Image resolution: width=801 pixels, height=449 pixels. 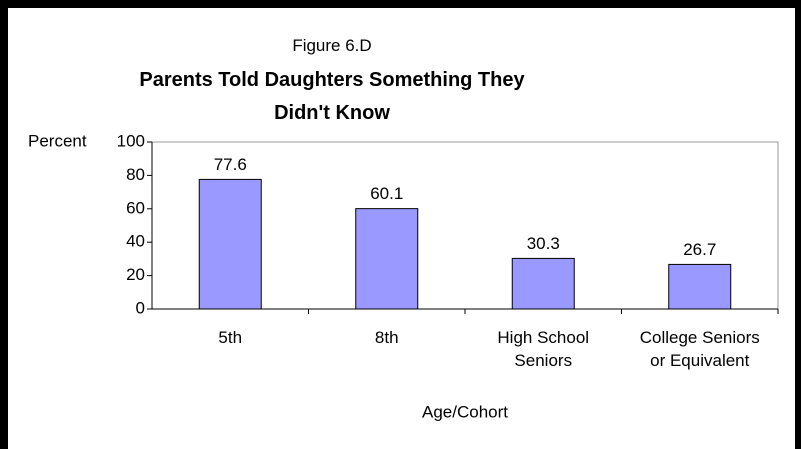 I want to click on y-tick-label: 60, so click(x=135, y=207).